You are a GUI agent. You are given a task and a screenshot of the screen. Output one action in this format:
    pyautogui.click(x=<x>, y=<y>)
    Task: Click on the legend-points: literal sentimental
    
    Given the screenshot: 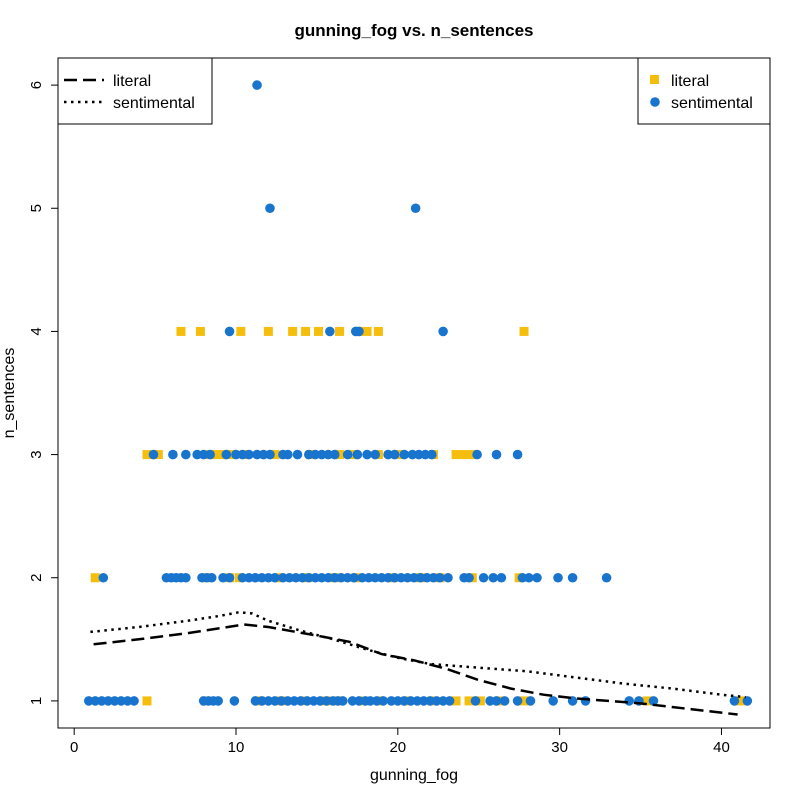 What is the action you would take?
    pyautogui.click(x=704, y=91)
    